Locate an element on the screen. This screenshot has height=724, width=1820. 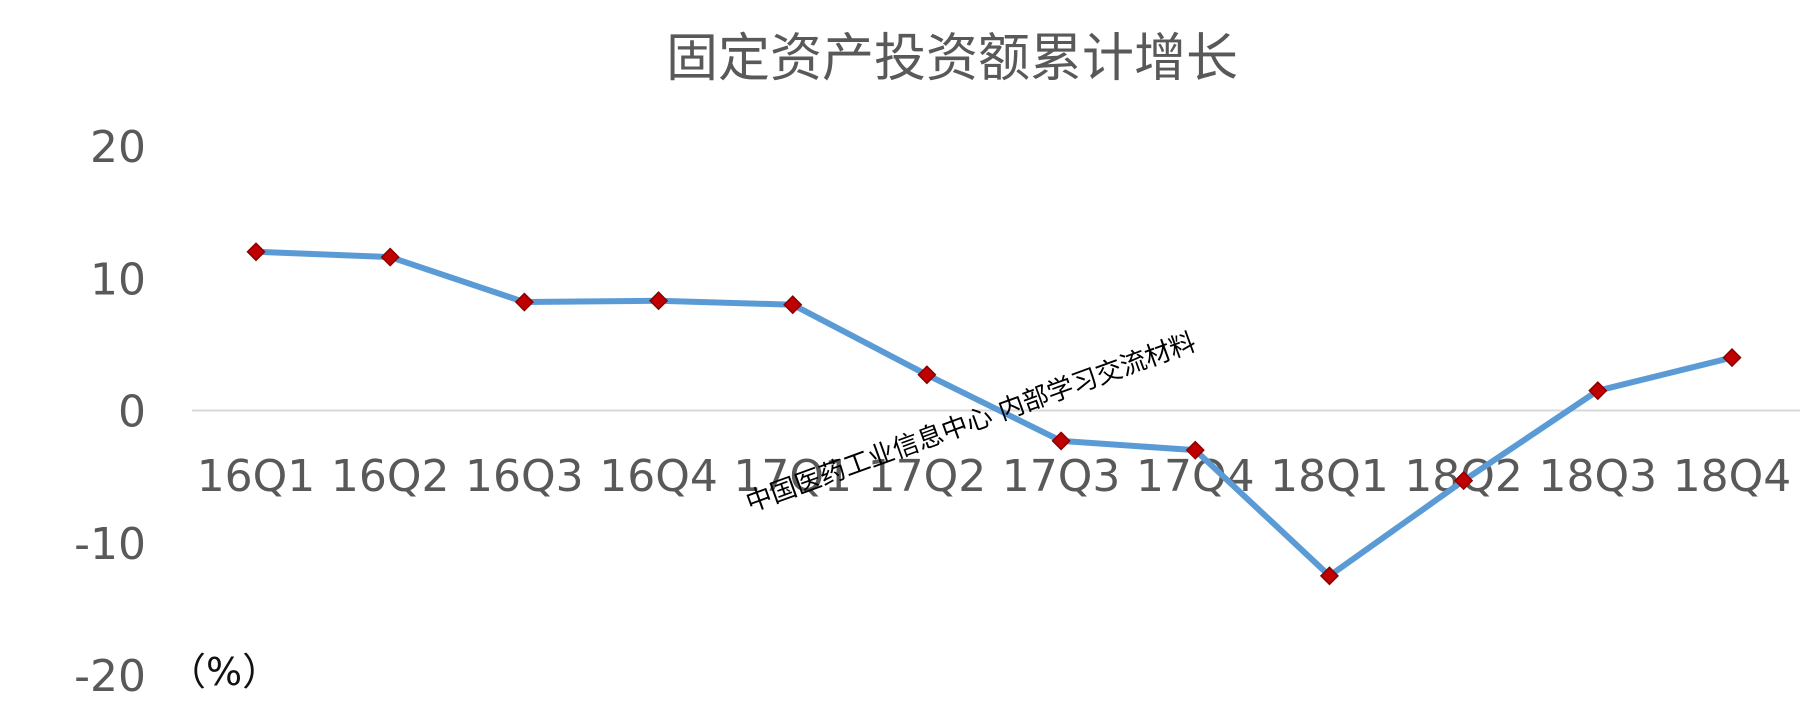
chart-title: 固定资产投资额累计增长 is located at coordinates (952, 59).